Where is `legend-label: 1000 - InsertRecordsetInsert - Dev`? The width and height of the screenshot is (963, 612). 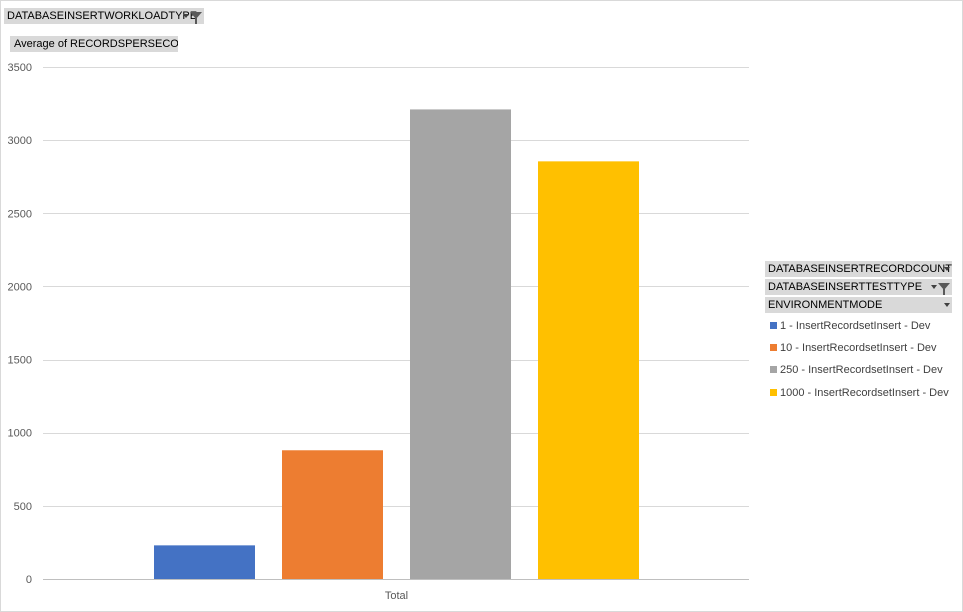
legend-label: 1000 - InsertRecordsetInsert - Dev is located at coordinates (864, 393).